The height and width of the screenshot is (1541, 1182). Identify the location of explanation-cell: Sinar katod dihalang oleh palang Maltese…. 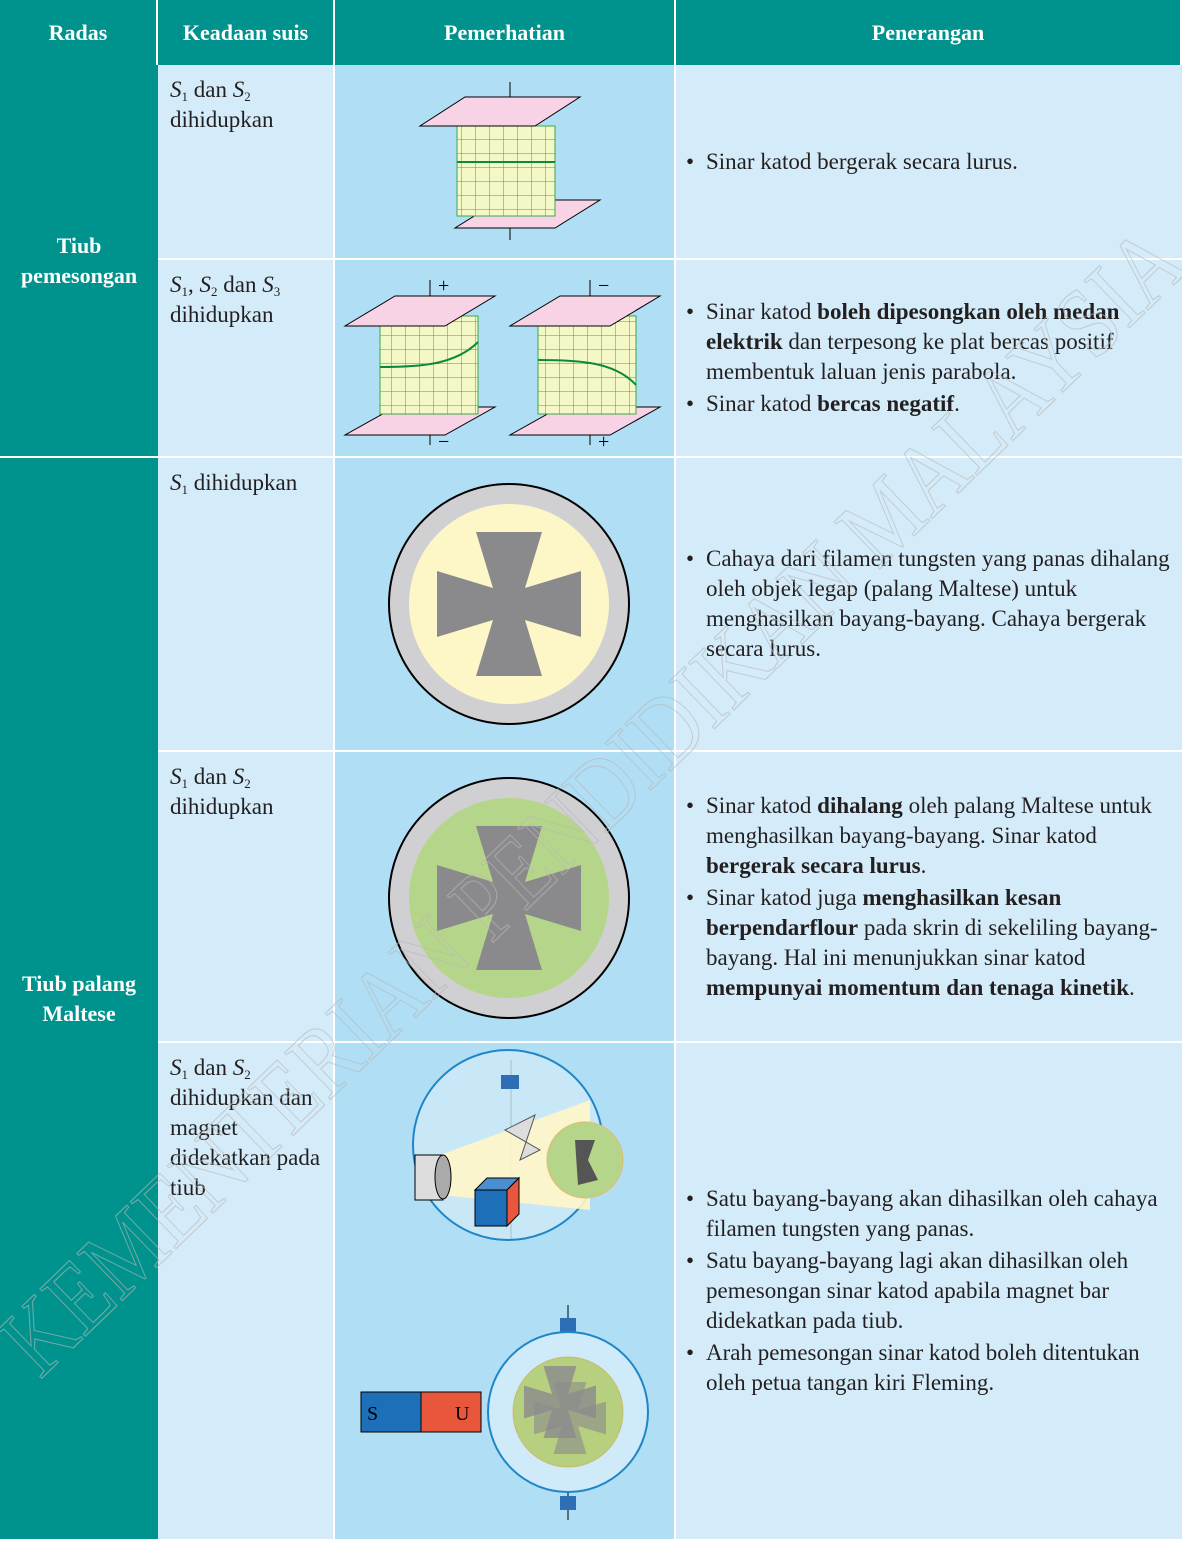
(929, 897).